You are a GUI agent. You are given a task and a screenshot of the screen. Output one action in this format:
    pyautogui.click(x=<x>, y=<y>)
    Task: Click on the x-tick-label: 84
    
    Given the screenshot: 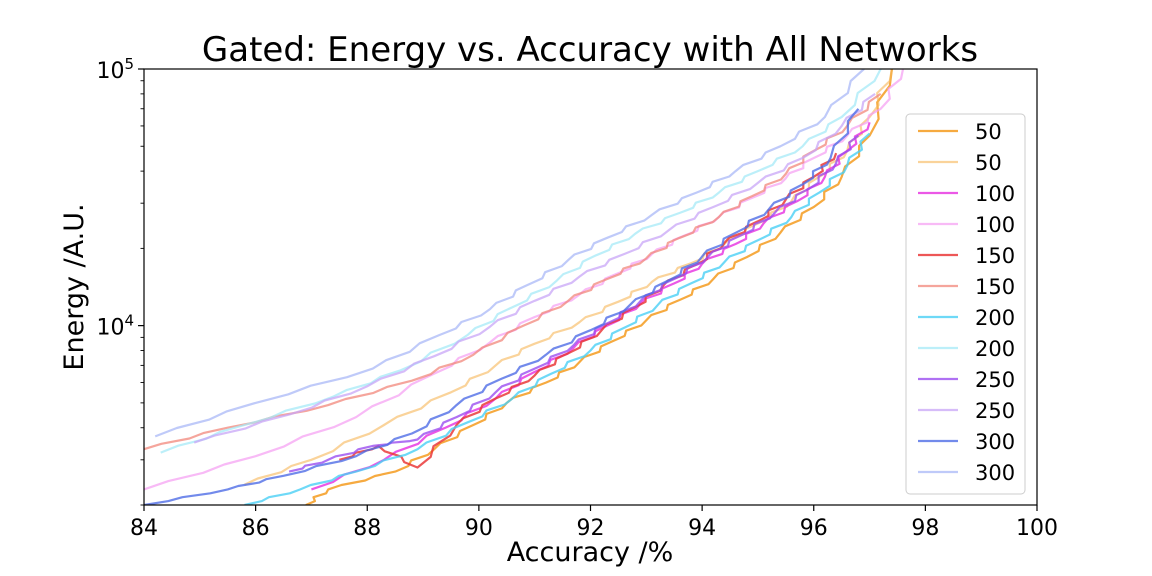 What is the action you would take?
    pyautogui.click(x=144, y=528)
    